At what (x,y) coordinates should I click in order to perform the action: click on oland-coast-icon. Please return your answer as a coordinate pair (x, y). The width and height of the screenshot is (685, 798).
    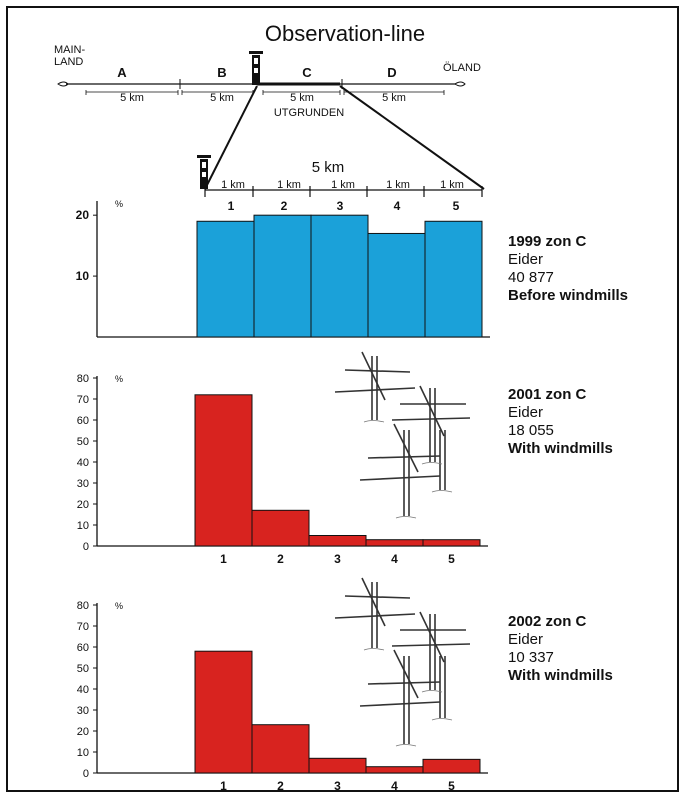
    Looking at the image, I should click on (460, 84).